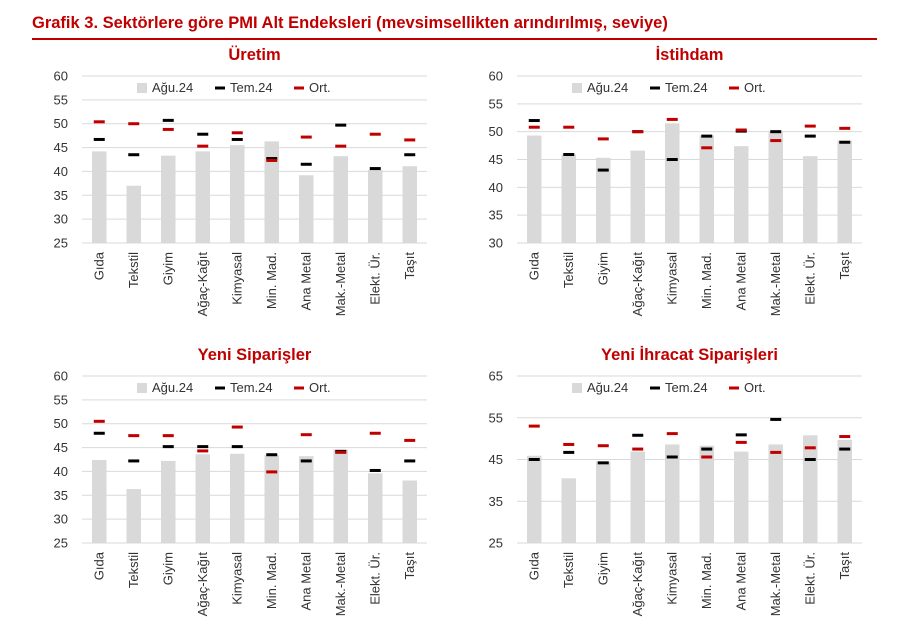  What do you see at coordinates (271, 499) in the screenshot?
I see `bar-yeni-siparisler-min-mad` at bounding box center [271, 499].